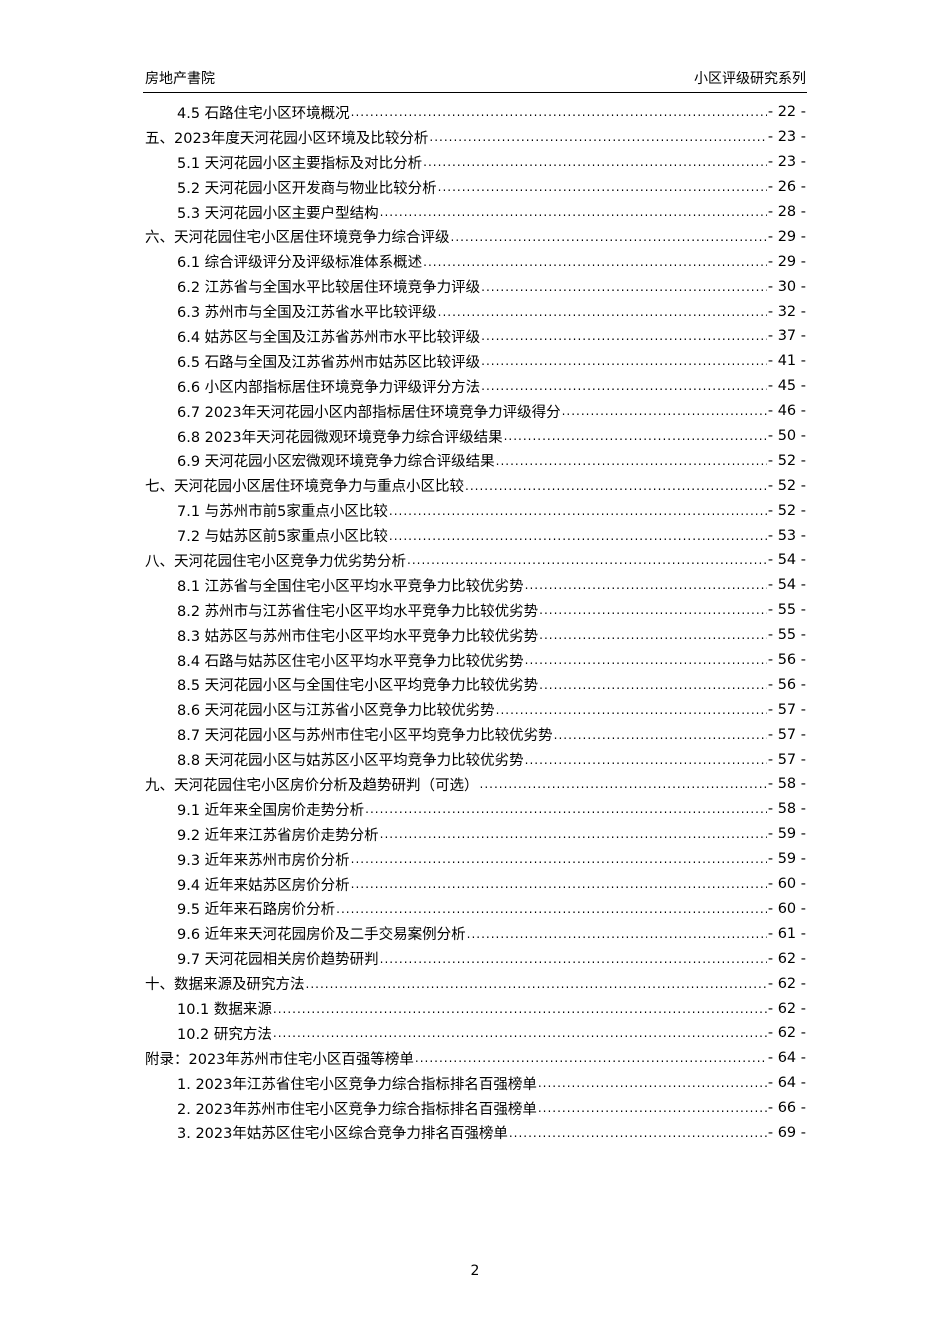 This screenshot has width=950, height=1344. What do you see at coordinates (475, 635) in the screenshot?
I see `toc-entry: 8.3 姑苏区与苏州市住宅小区平均水平竞争力比较优劣势 - 55 -` at bounding box center [475, 635].